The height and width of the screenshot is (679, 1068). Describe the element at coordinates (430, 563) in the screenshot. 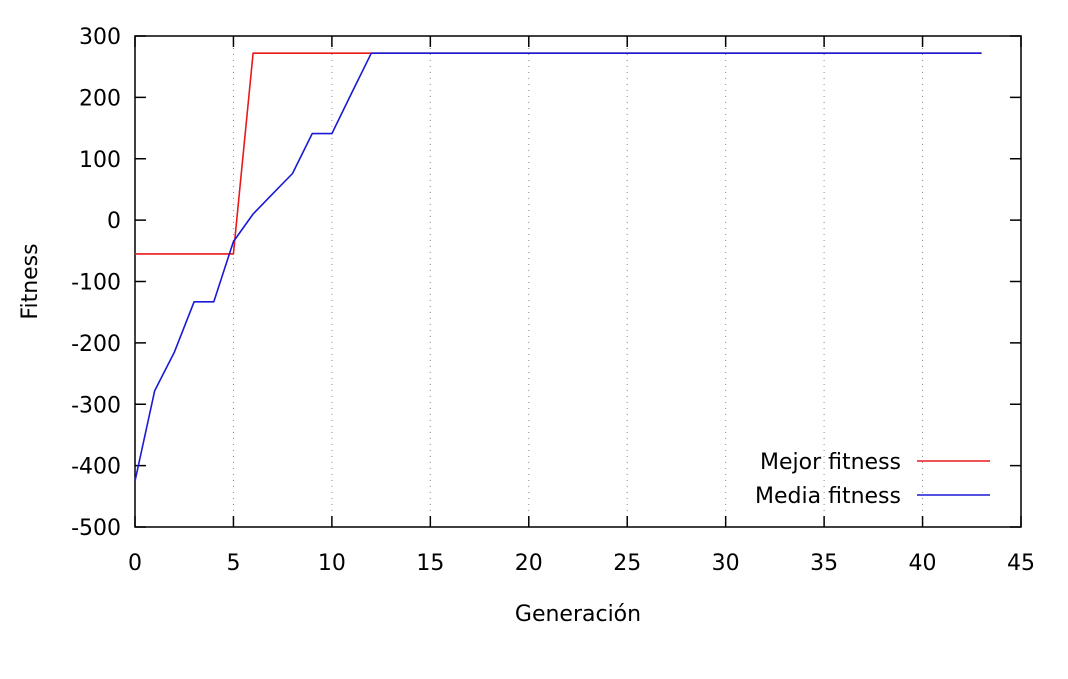

I see `x-tick-label: 15` at that location.